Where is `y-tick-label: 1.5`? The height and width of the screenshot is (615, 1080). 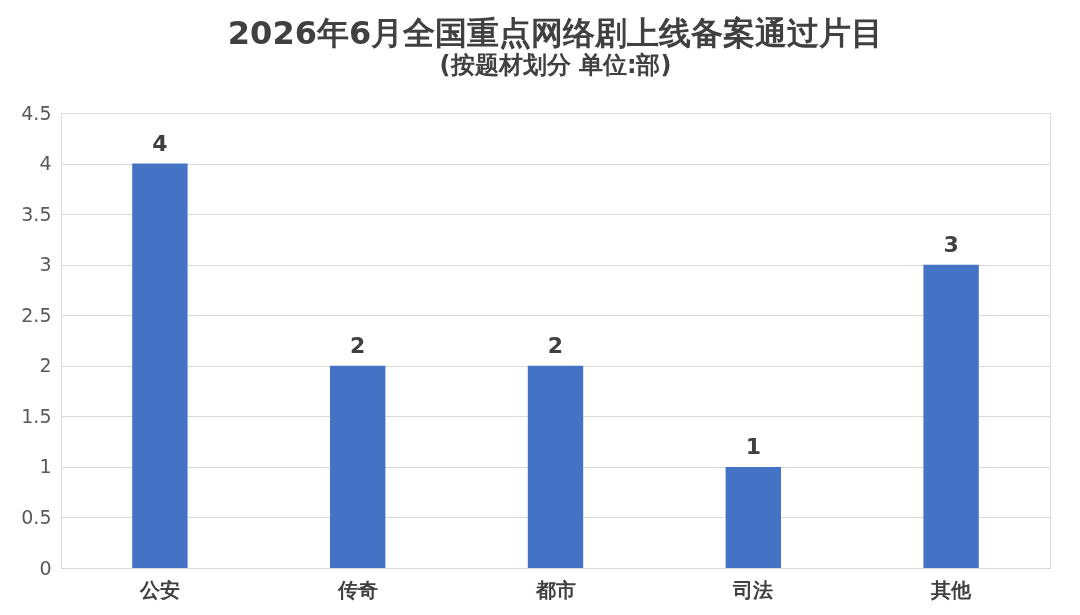
y-tick-label: 1.5 is located at coordinates (36, 415).